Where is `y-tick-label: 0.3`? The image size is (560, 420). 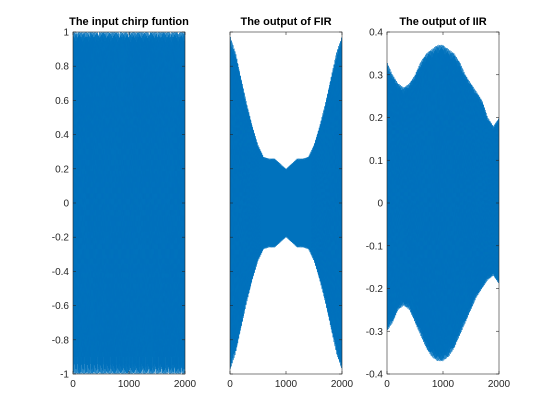 y-tick-label: 0.3 is located at coordinates (376, 75).